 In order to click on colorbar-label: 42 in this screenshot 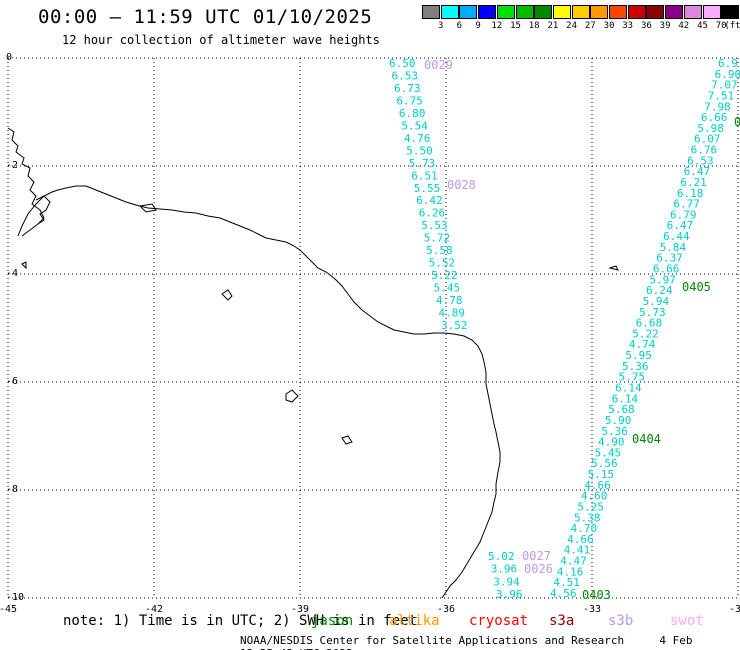, I will do `click(684, 26)`.